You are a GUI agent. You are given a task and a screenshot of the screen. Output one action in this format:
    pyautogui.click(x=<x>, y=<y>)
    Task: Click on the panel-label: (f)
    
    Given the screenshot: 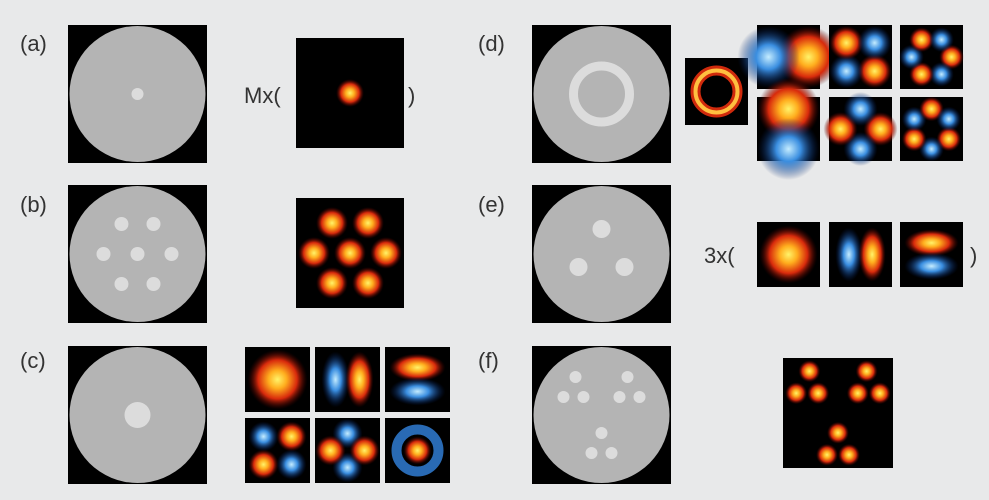 What is the action you would take?
    pyautogui.click(x=488, y=360)
    